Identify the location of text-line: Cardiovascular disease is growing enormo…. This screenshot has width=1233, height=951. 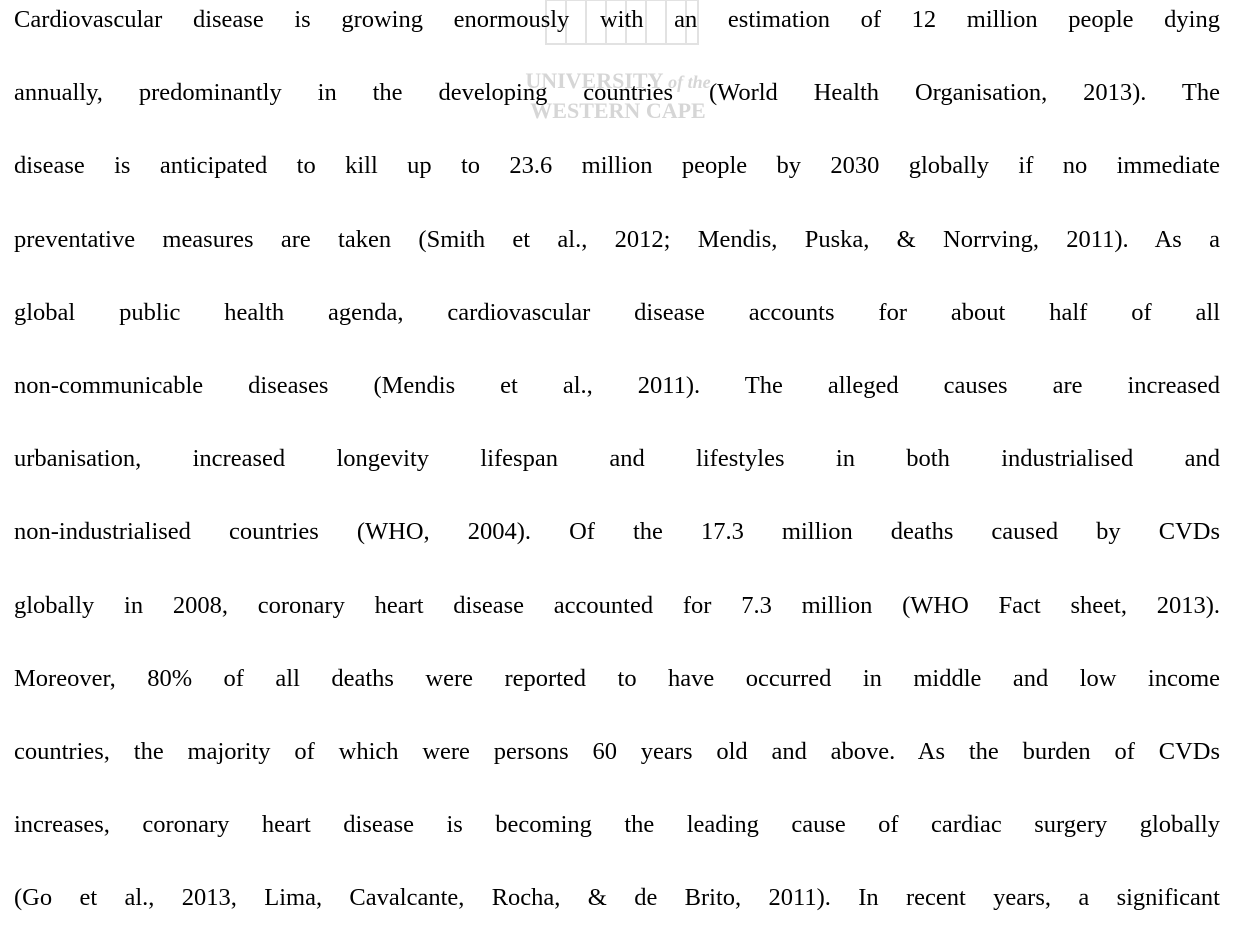
(617, 19).